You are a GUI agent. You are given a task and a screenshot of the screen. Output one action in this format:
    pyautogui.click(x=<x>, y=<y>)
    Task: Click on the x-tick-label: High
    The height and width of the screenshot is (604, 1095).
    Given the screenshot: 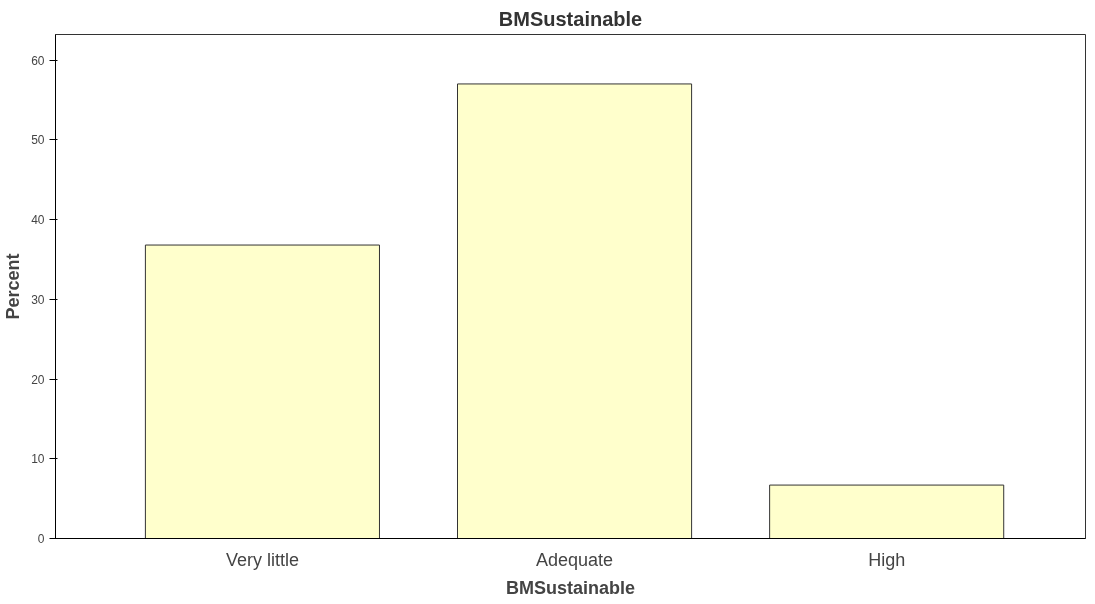 What is the action you would take?
    pyautogui.click(x=887, y=559)
    